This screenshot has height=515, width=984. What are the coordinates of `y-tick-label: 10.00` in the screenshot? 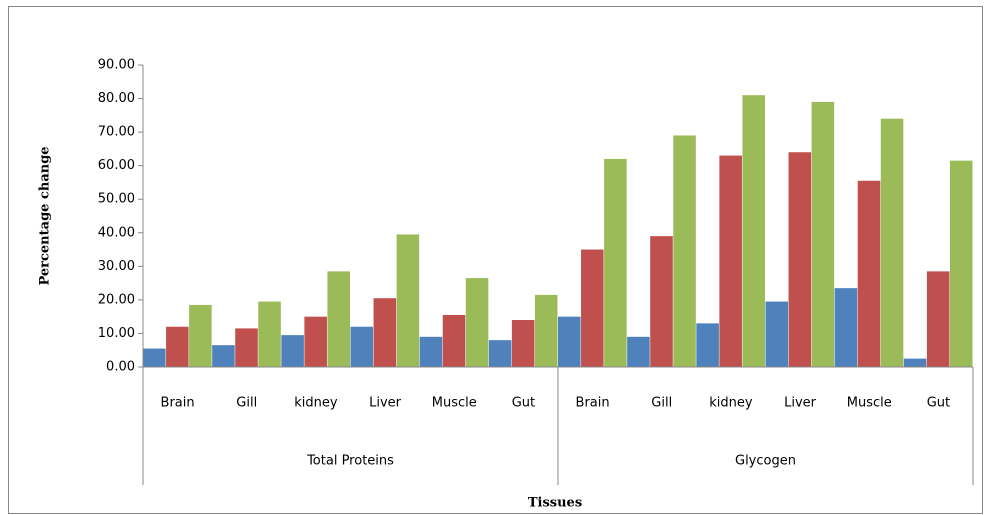 It's located at (116, 333).